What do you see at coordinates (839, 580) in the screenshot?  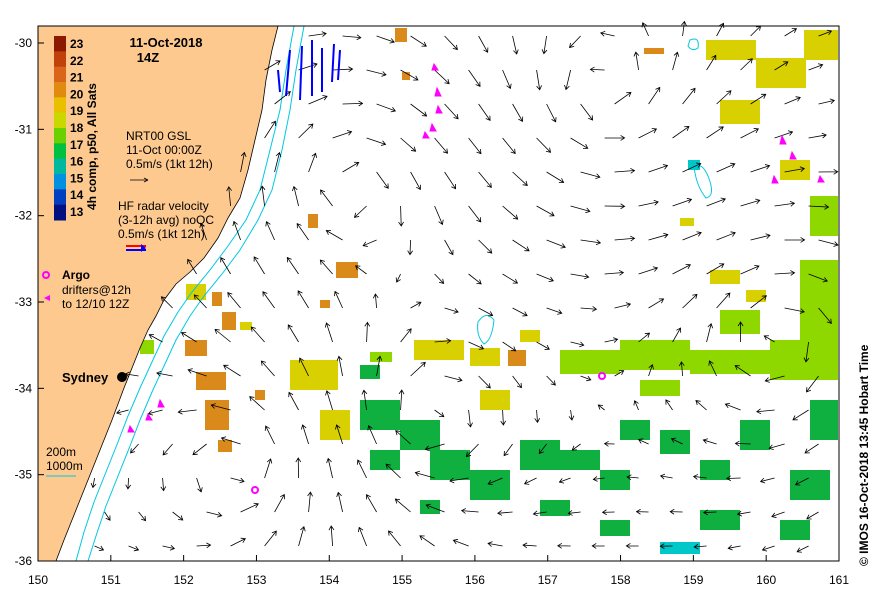 I see `x-tick-label: 161` at bounding box center [839, 580].